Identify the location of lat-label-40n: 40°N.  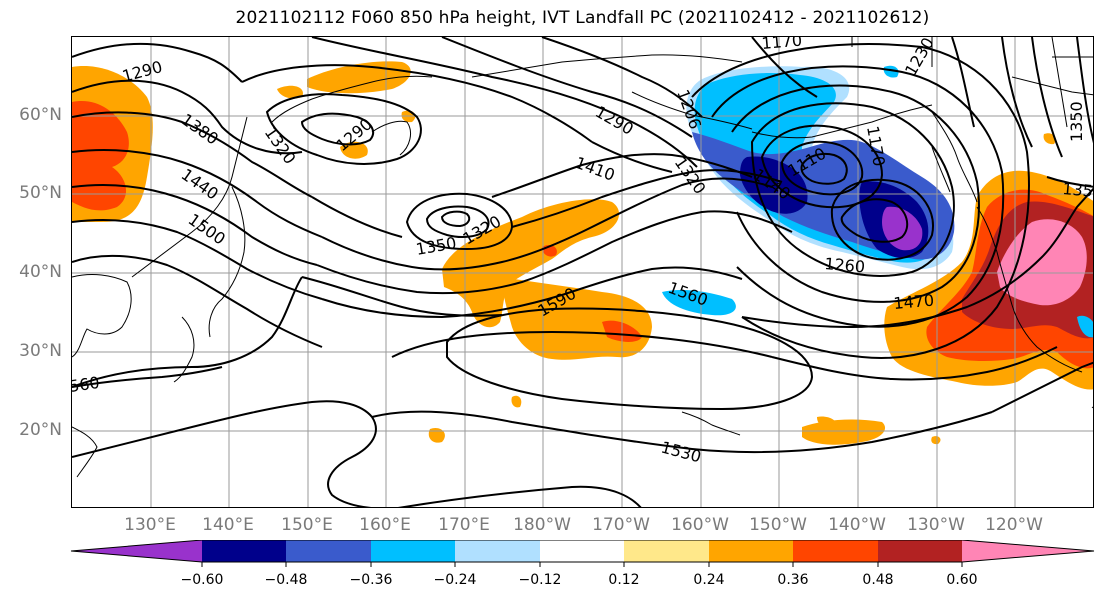
(40, 272).